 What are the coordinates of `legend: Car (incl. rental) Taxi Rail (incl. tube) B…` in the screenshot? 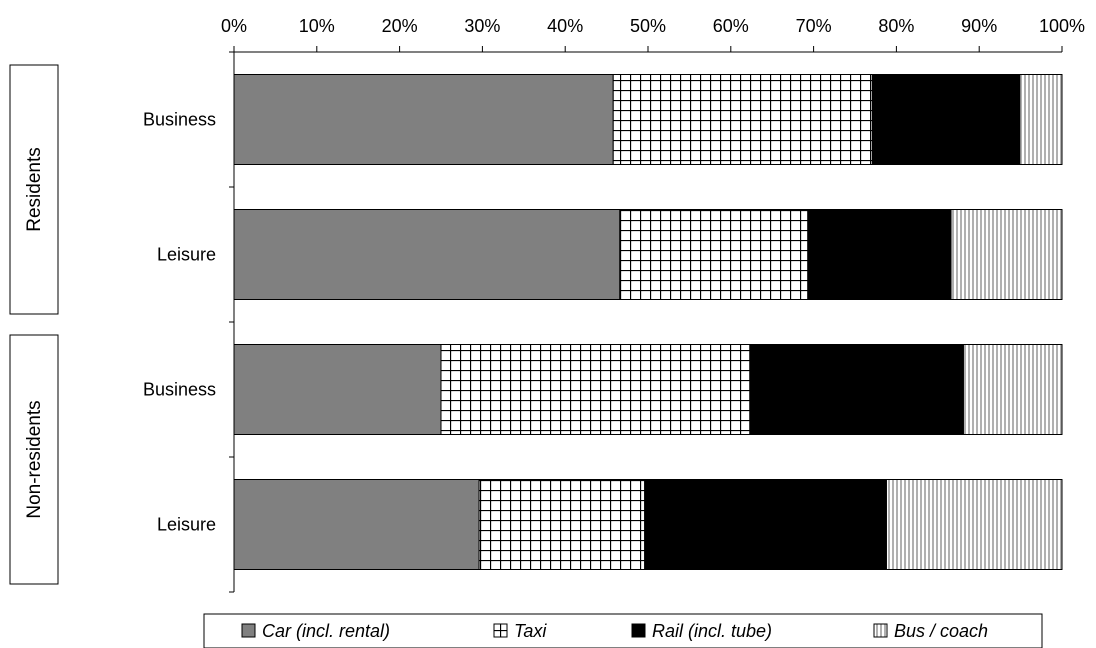 It's located at (623, 630).